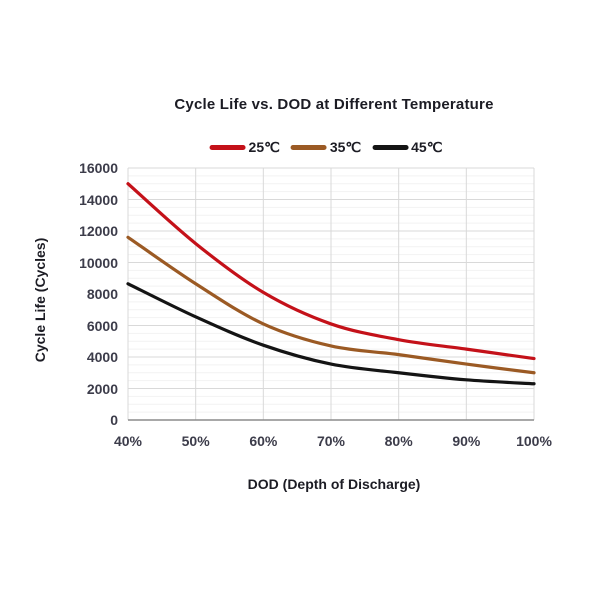 This screenshot has height=600, width=600. What do you see at coordinates (40, 300) in the screenshot?
I see `y-axis-title: Cycle Life (Cycles)` at bounding box center [40, 300].